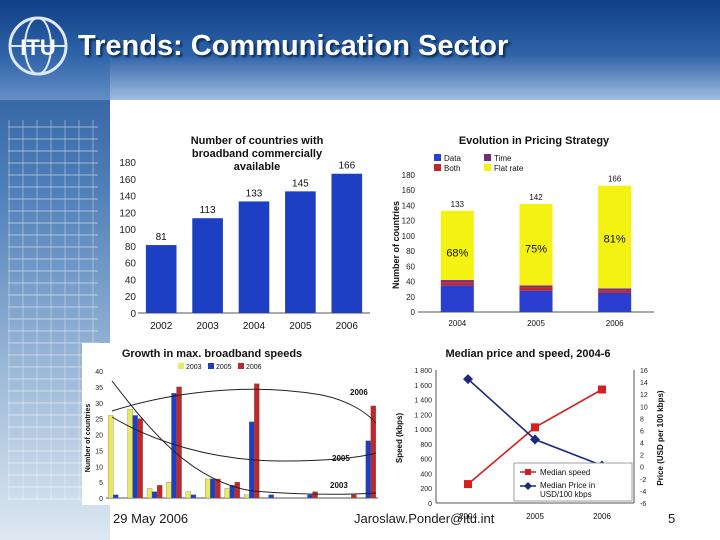 The height and width of the screenshot is (540, 720). What do you see at coordinates (347, 326) in the screenshot?
I see `chart1-xtick: 2006` at bounding box center [347, 326].